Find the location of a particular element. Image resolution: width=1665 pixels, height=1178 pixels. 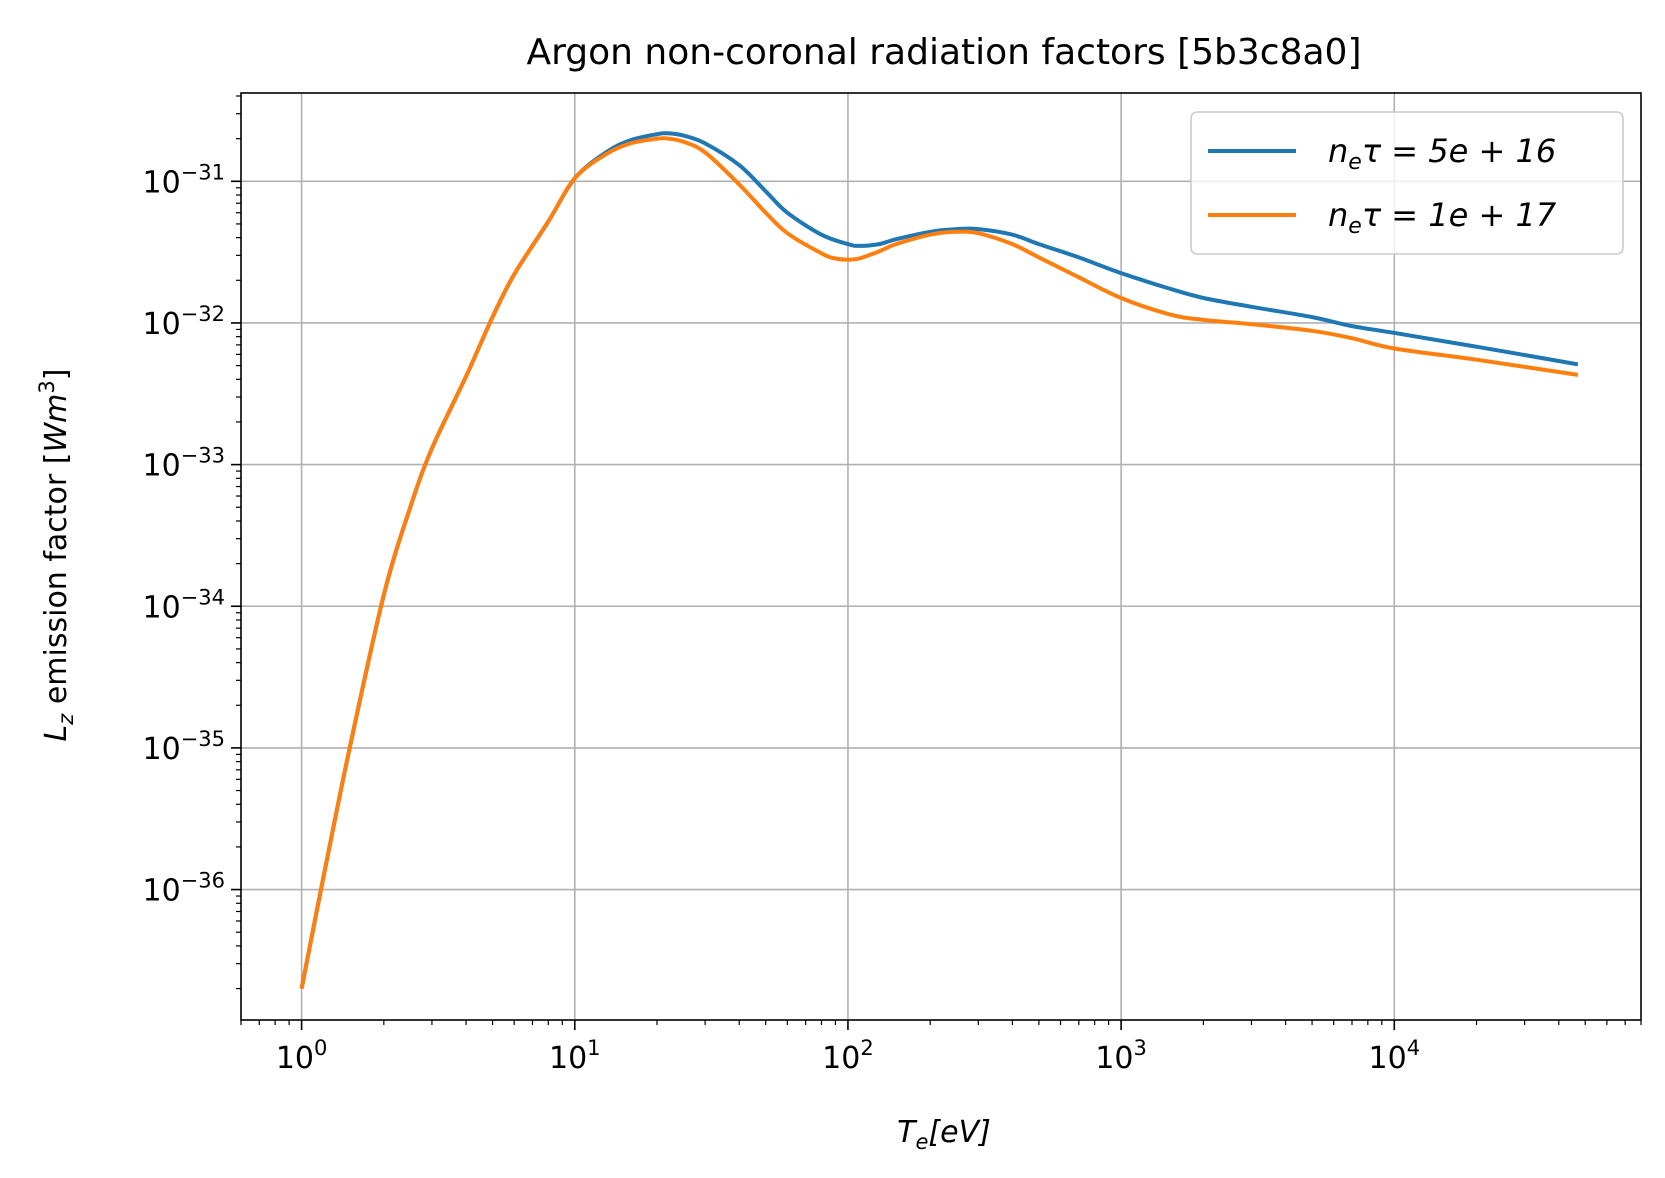

legend: neτ = 5e + 16 neτ = 1e + 17 is located at coordinates (1407, 183).